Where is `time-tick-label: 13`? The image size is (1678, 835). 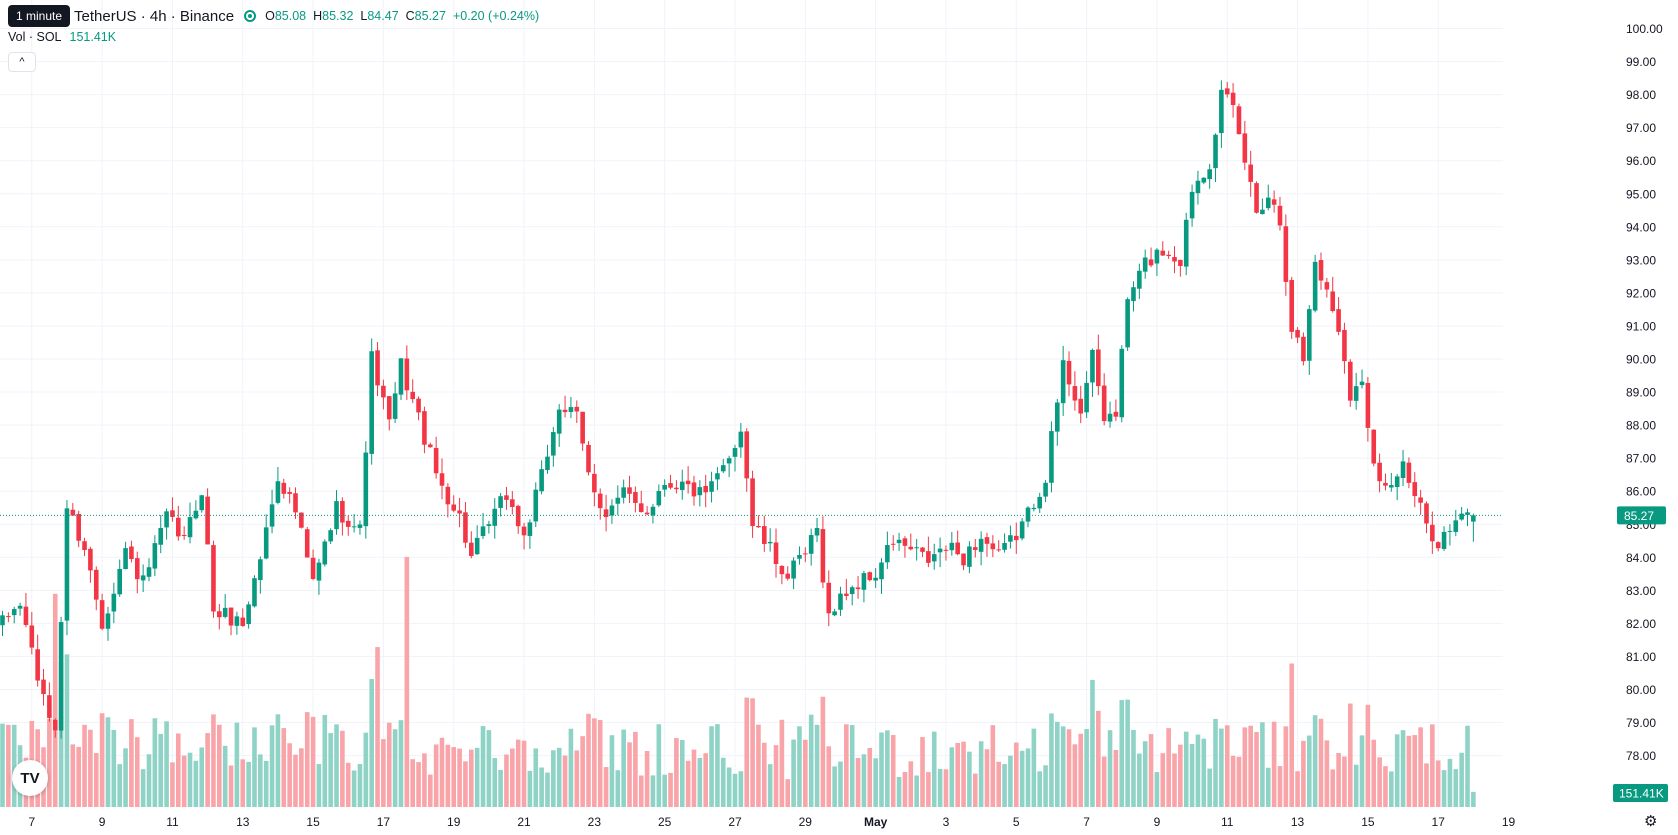 time-tick-label: 13 is located at coordinates (1298, 822).